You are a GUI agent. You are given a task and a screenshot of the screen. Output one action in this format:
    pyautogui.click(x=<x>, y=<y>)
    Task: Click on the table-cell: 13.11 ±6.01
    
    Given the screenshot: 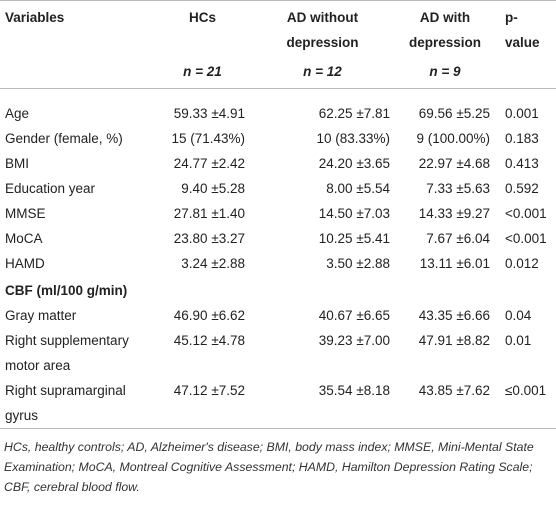 What is the action you would take?
    pyautogui.click(x=454, y=263)
    